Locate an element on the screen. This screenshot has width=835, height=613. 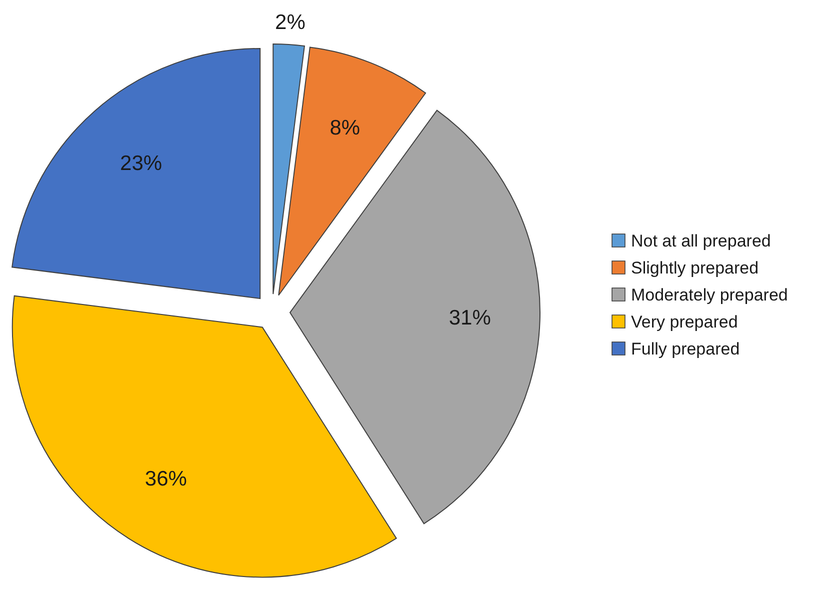
legend-label: Slightly prepared is located at coordinates (695, 268).